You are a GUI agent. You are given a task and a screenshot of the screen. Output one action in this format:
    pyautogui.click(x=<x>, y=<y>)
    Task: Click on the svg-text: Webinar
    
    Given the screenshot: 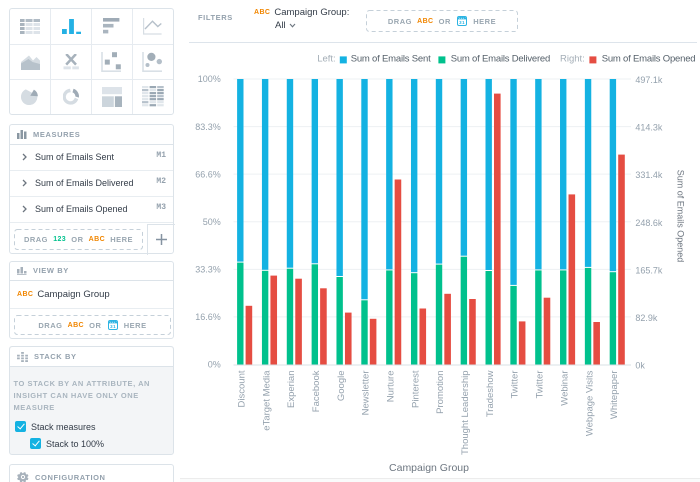 What is the action you would take?
    pyautogui.click(x=564, y=388)
    